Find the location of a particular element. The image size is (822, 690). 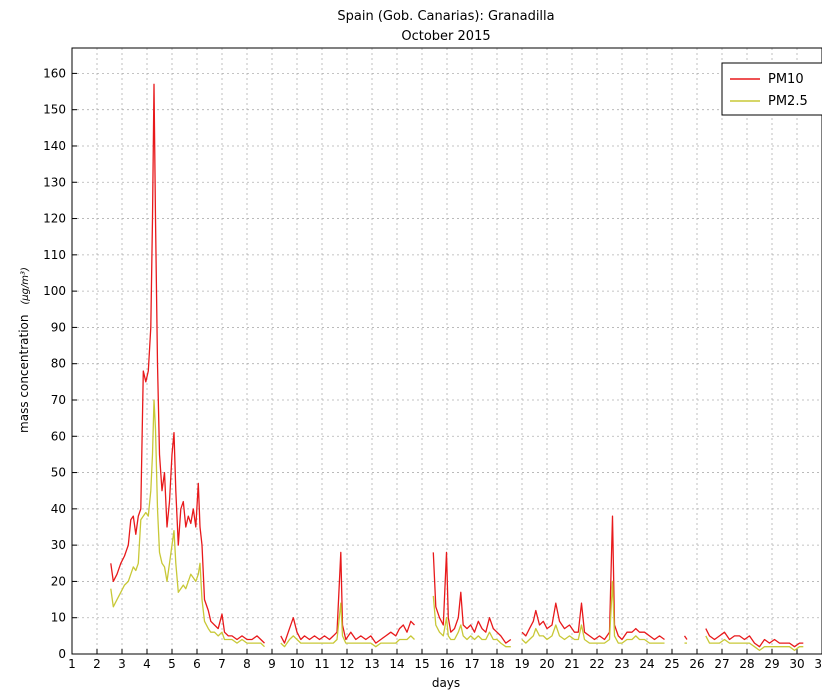

x-tick-label: 4 is located at coordinates (147, 664).